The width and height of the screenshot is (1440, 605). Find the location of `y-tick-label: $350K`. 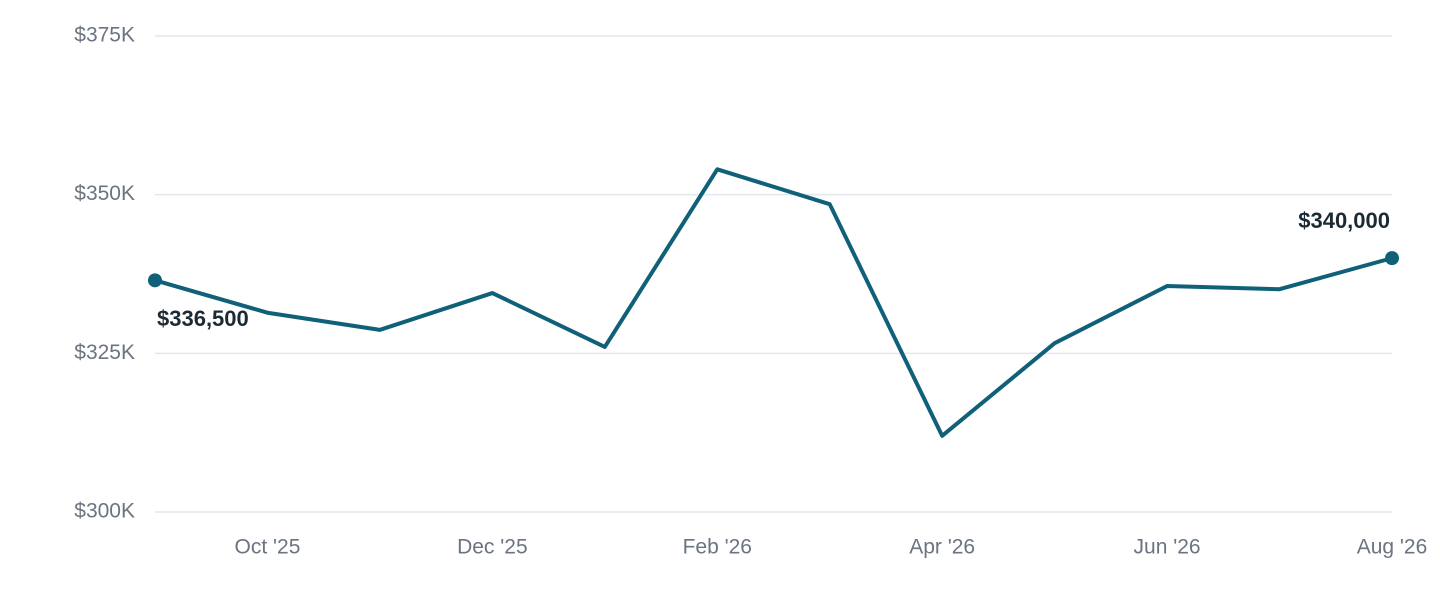

y-tick-label: $350K is located at coordinates (104, 193).